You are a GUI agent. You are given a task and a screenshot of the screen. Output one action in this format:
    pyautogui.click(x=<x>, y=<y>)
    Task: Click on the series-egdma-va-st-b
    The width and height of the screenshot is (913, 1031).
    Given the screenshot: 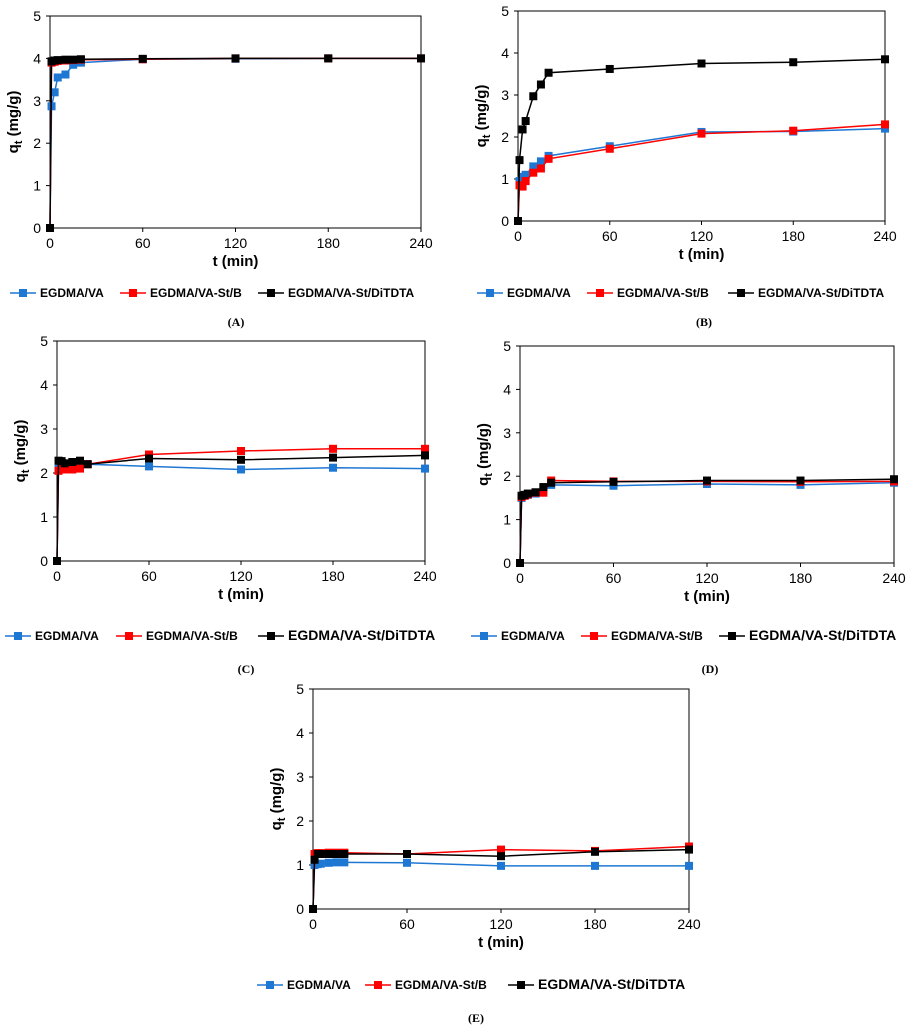 What is the action you would take?
    pyautogui.click(x=235, y=143)
    